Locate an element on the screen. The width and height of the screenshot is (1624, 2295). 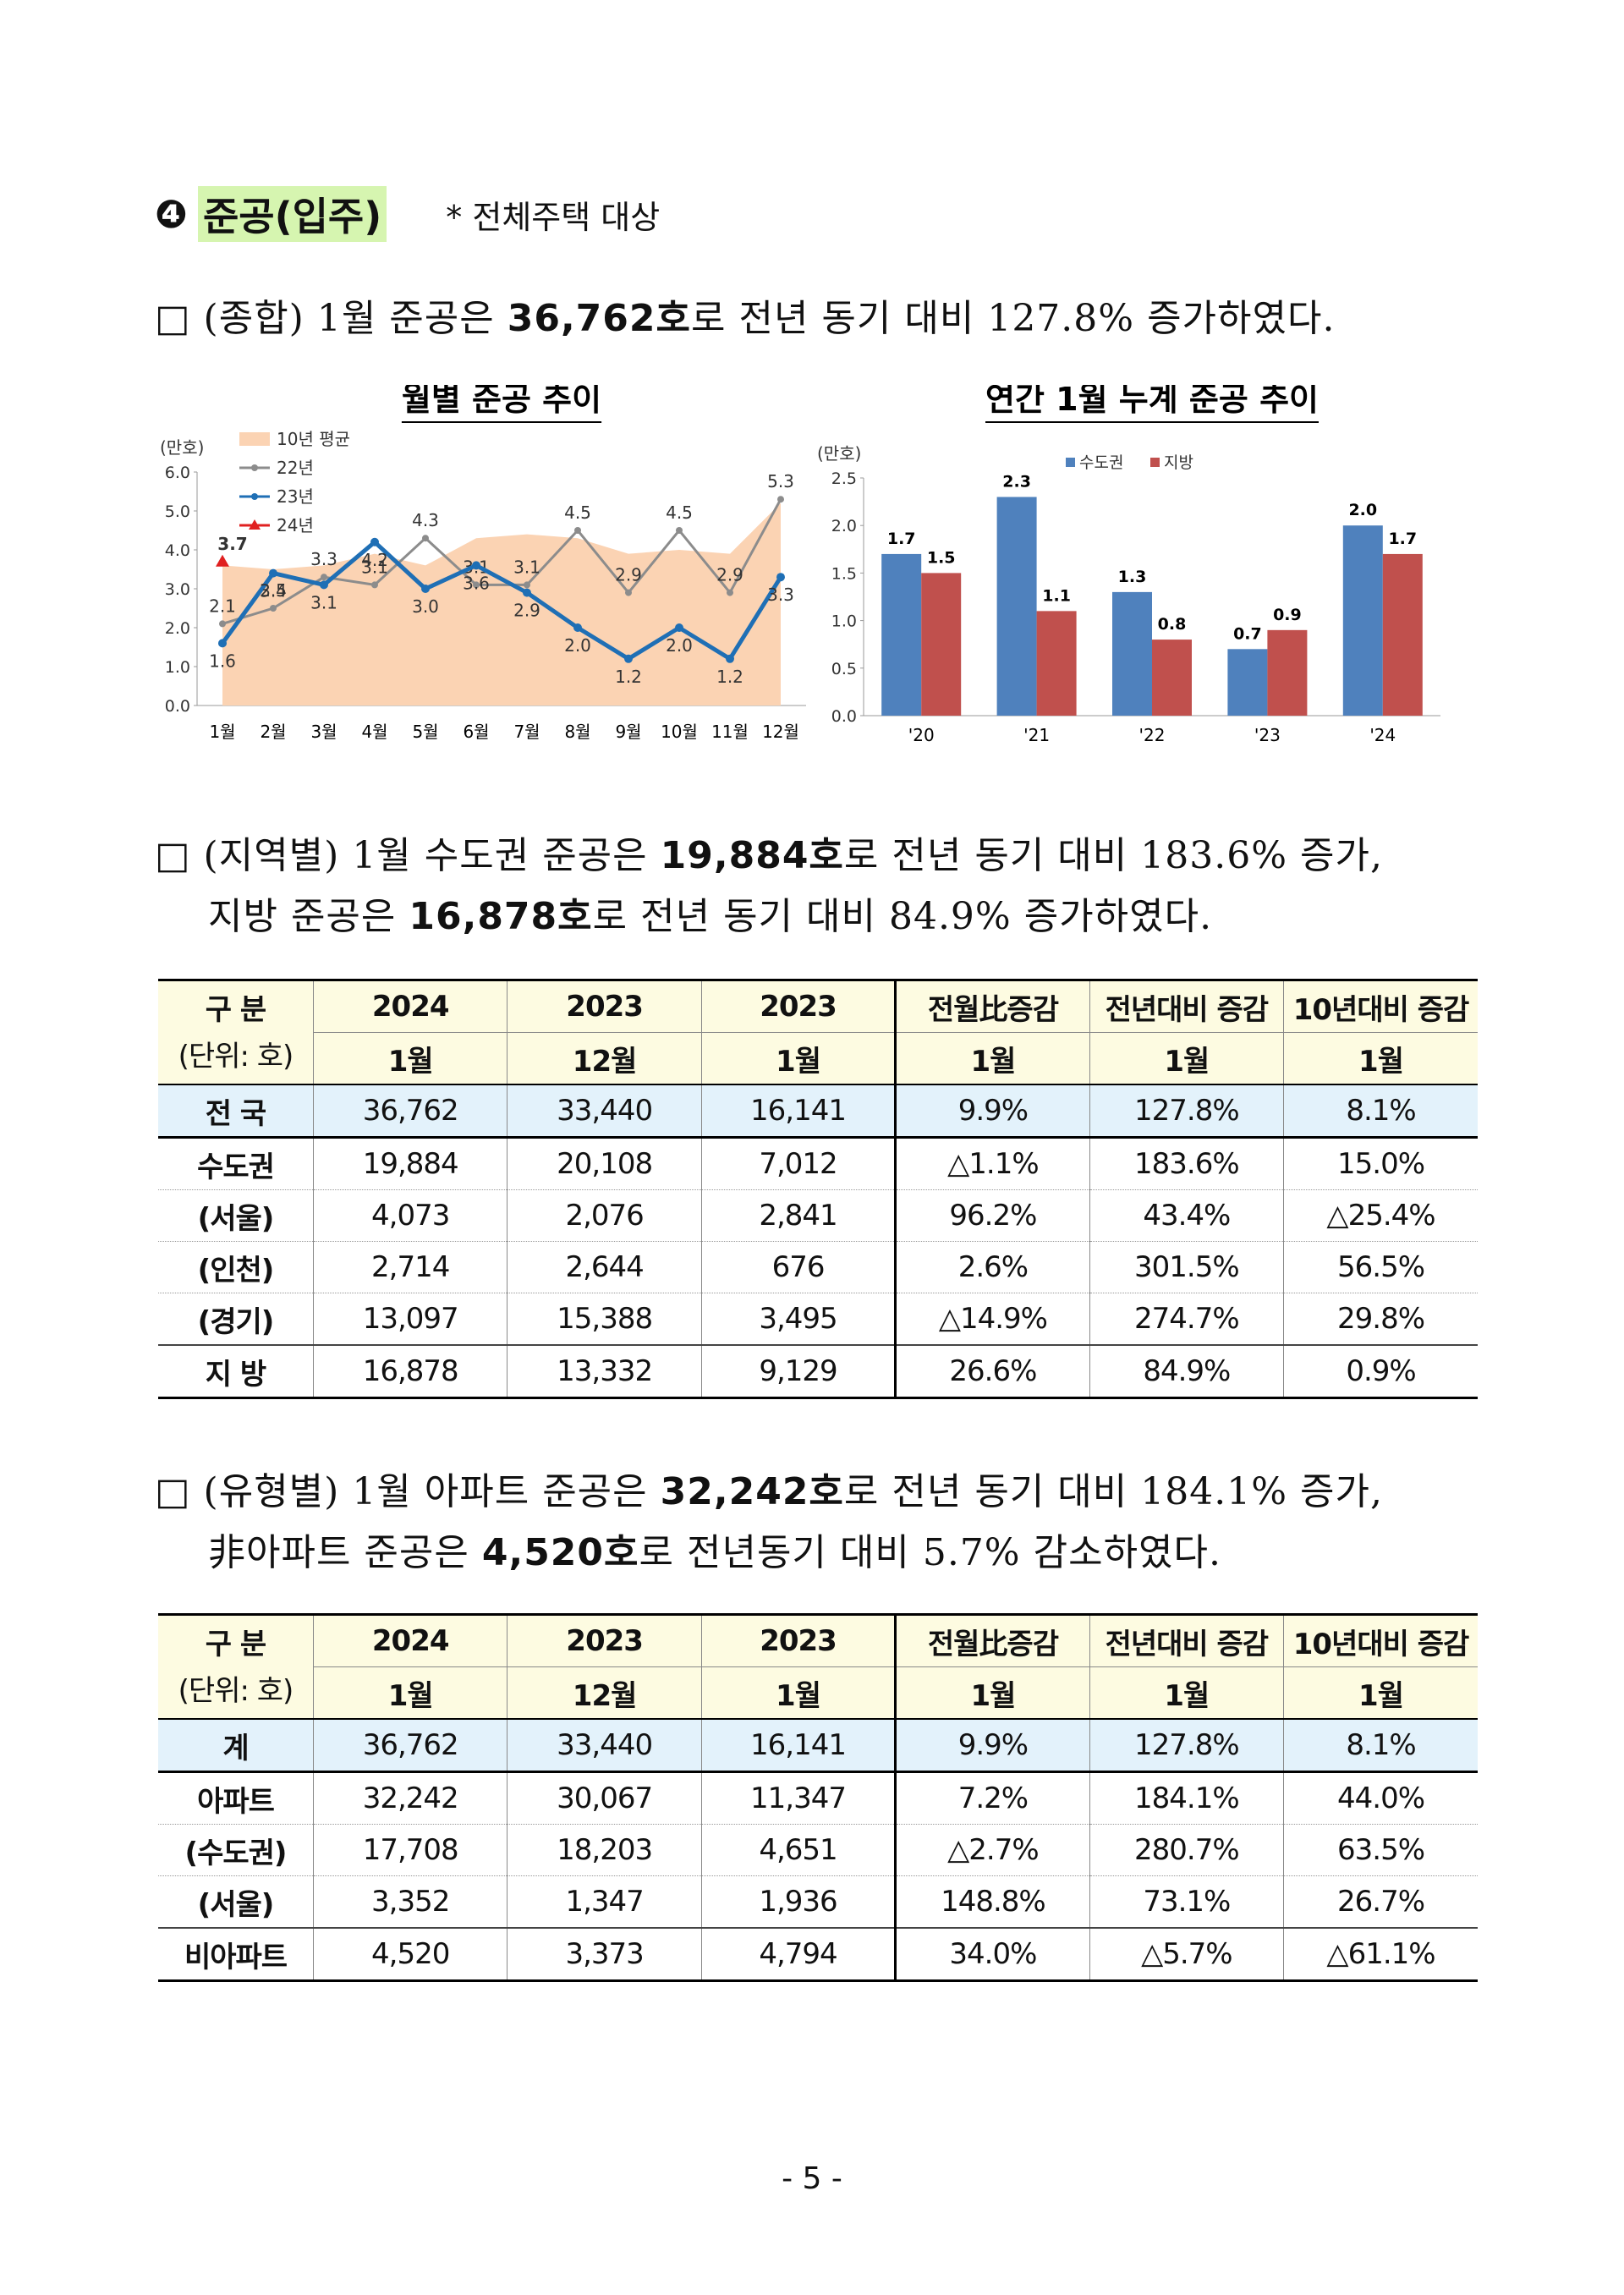
heading-note: * 전체주택 대상 is located at coordinates (553, 217).